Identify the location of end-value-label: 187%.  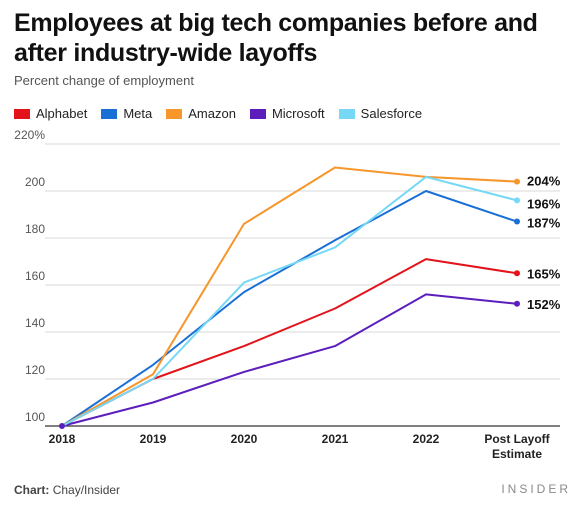
(544, 223).